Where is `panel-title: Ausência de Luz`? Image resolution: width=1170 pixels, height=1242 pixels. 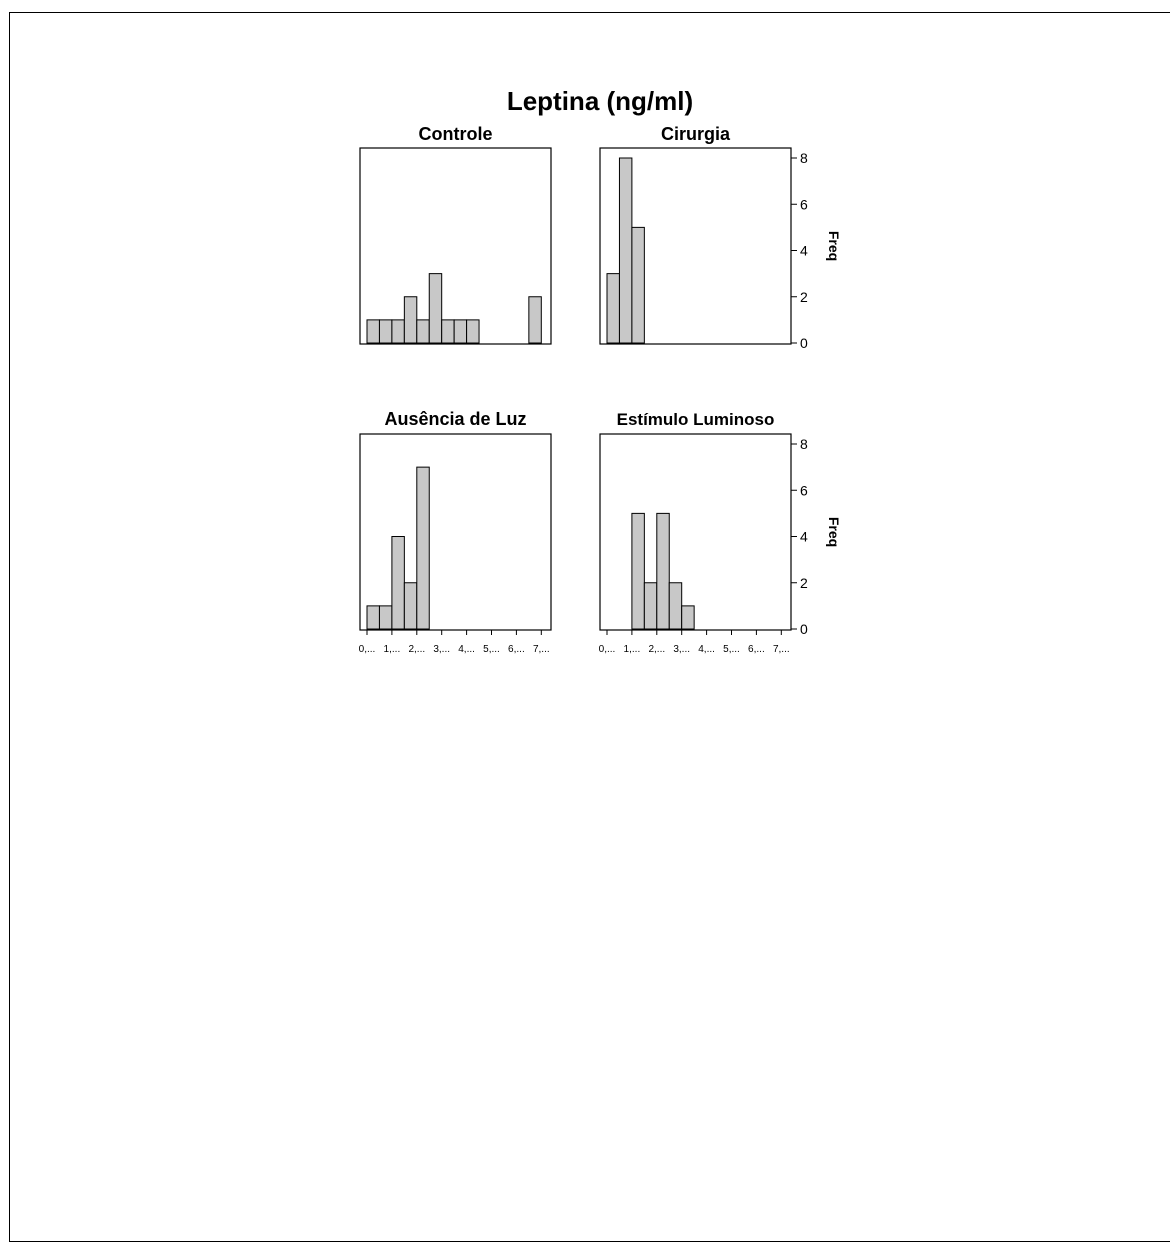
panel-title: Ausência de Luz is located at coordinates (455, 419).